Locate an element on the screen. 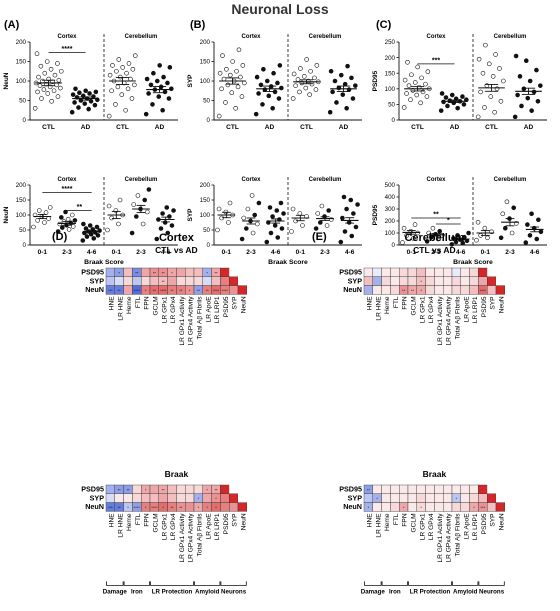 The height and width of the screenshot is (611, 560). region-label: Cortex is located at coordinates (436, 180).